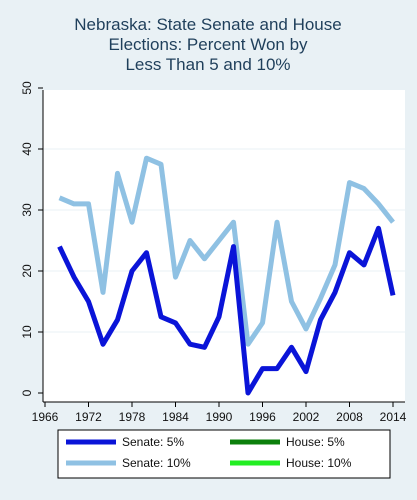  I want to click on legend-label: Senate: 10%, so click(156, 463).